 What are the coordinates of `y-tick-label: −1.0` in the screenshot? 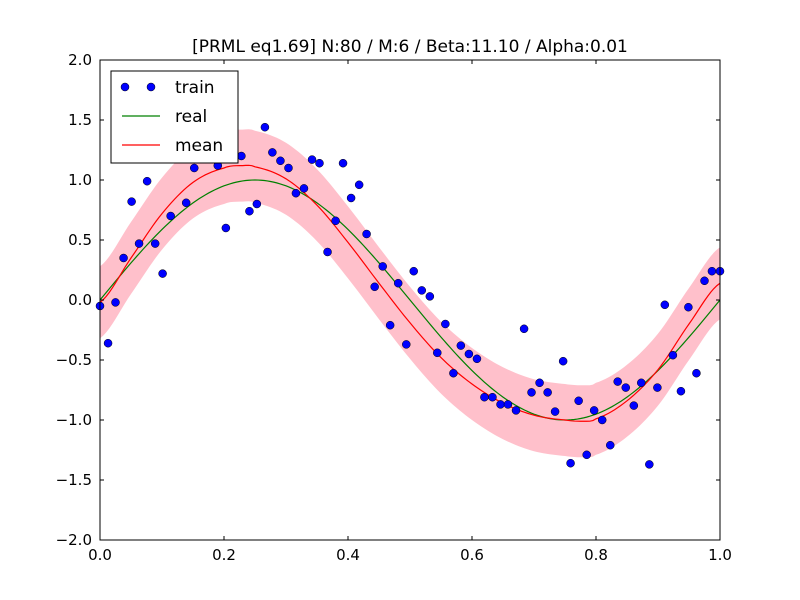 It's located at (74, 420).